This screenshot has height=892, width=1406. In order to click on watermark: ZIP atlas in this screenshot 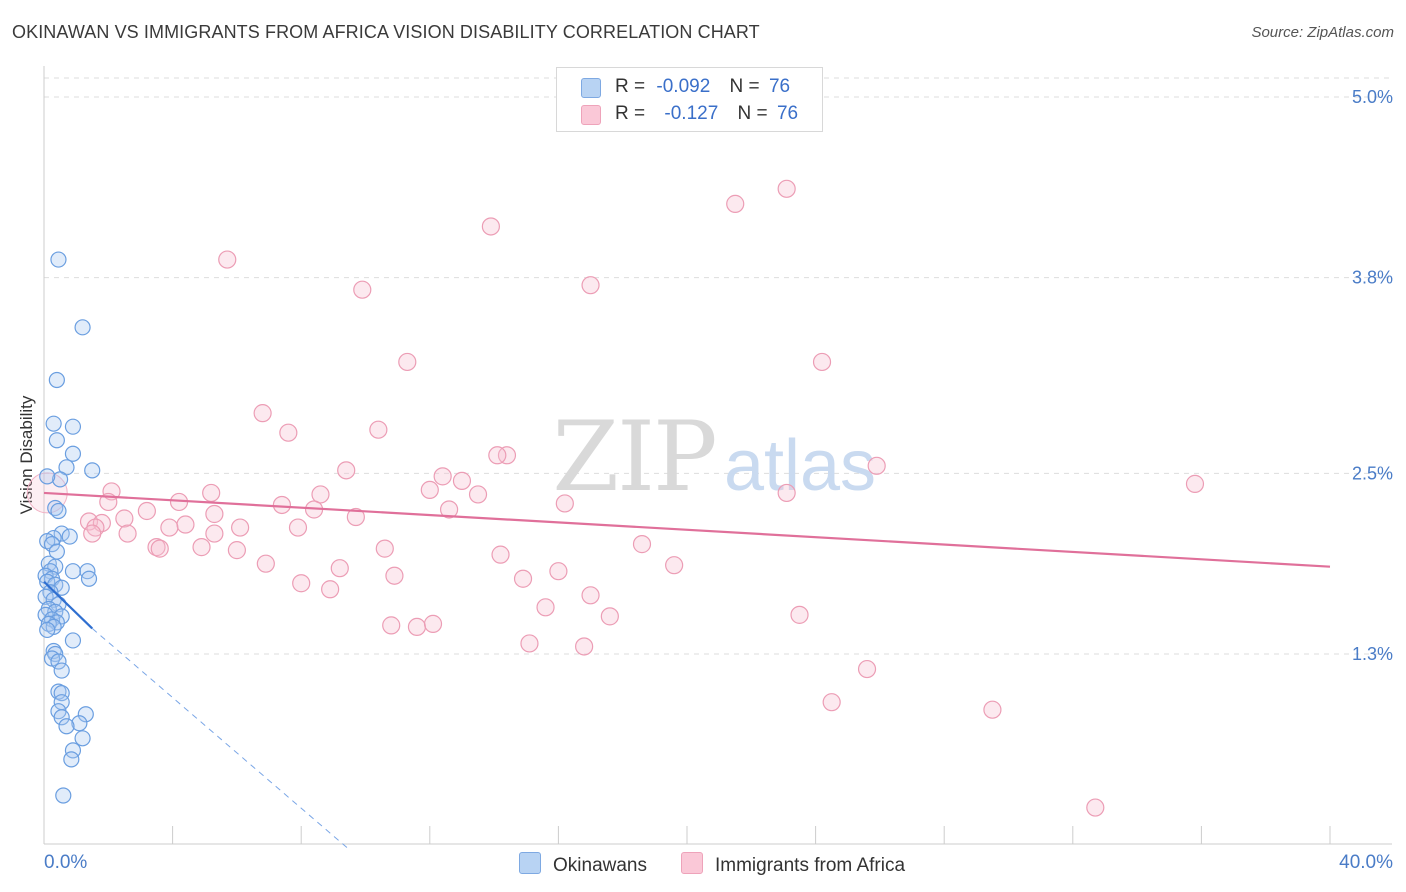, I will do `click(714, 457)`.